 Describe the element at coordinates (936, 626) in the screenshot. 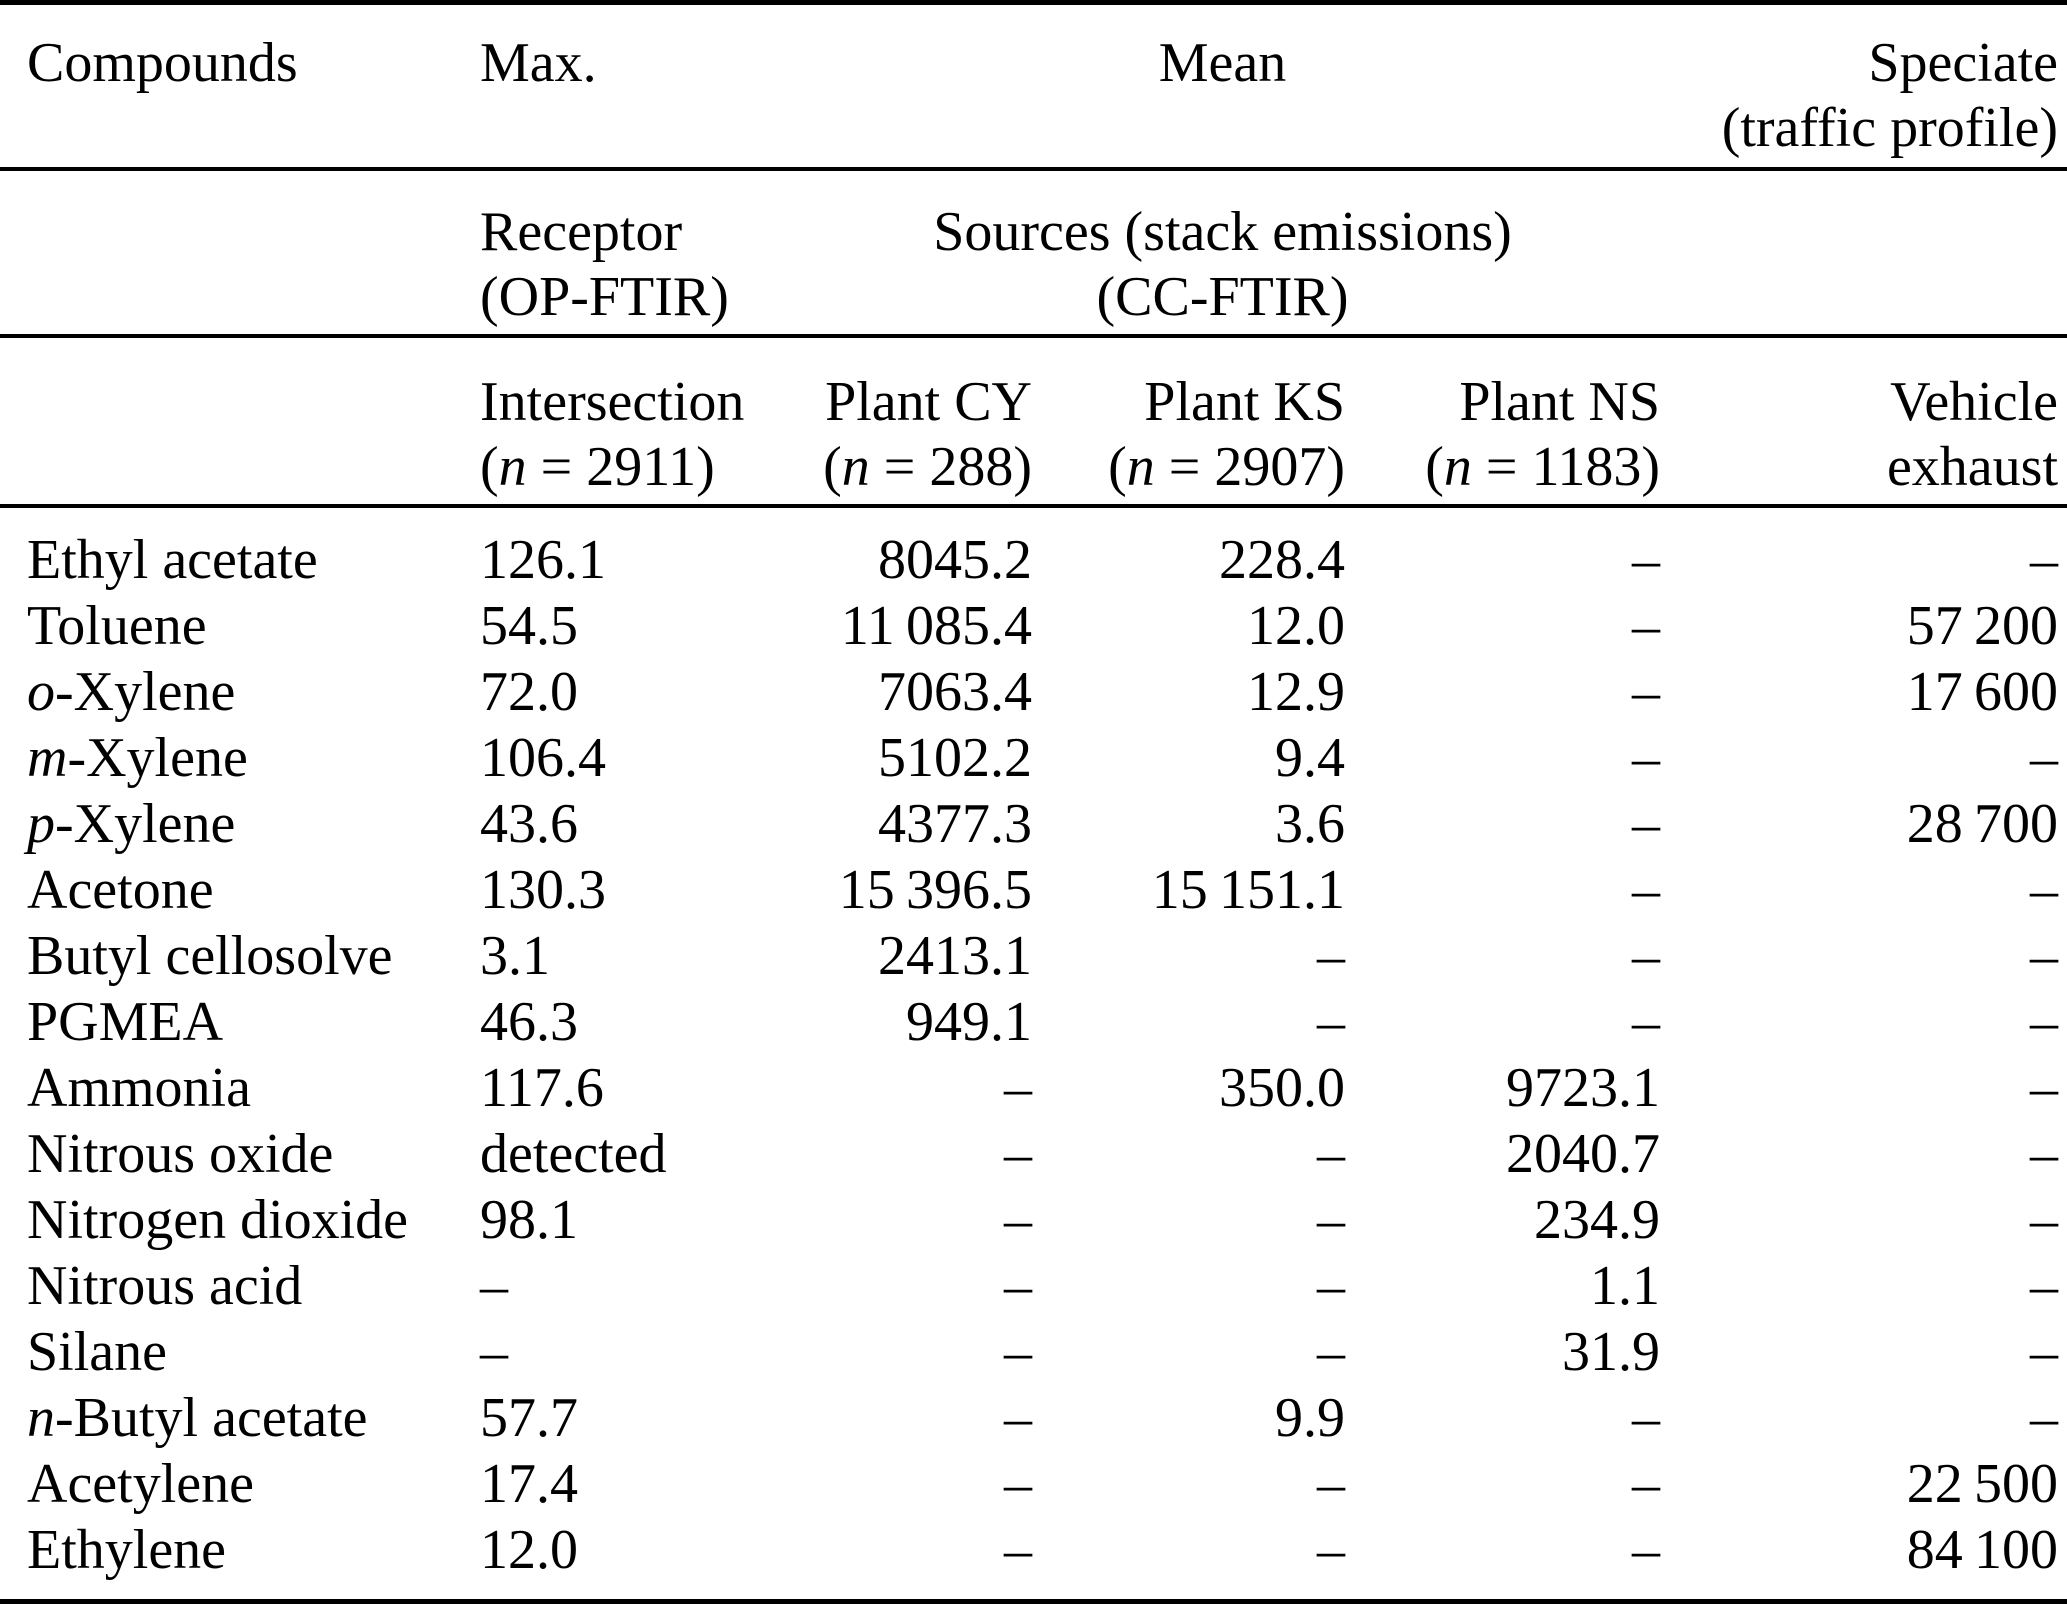

I see `plant-cy-value: 11 085.4` at that location.